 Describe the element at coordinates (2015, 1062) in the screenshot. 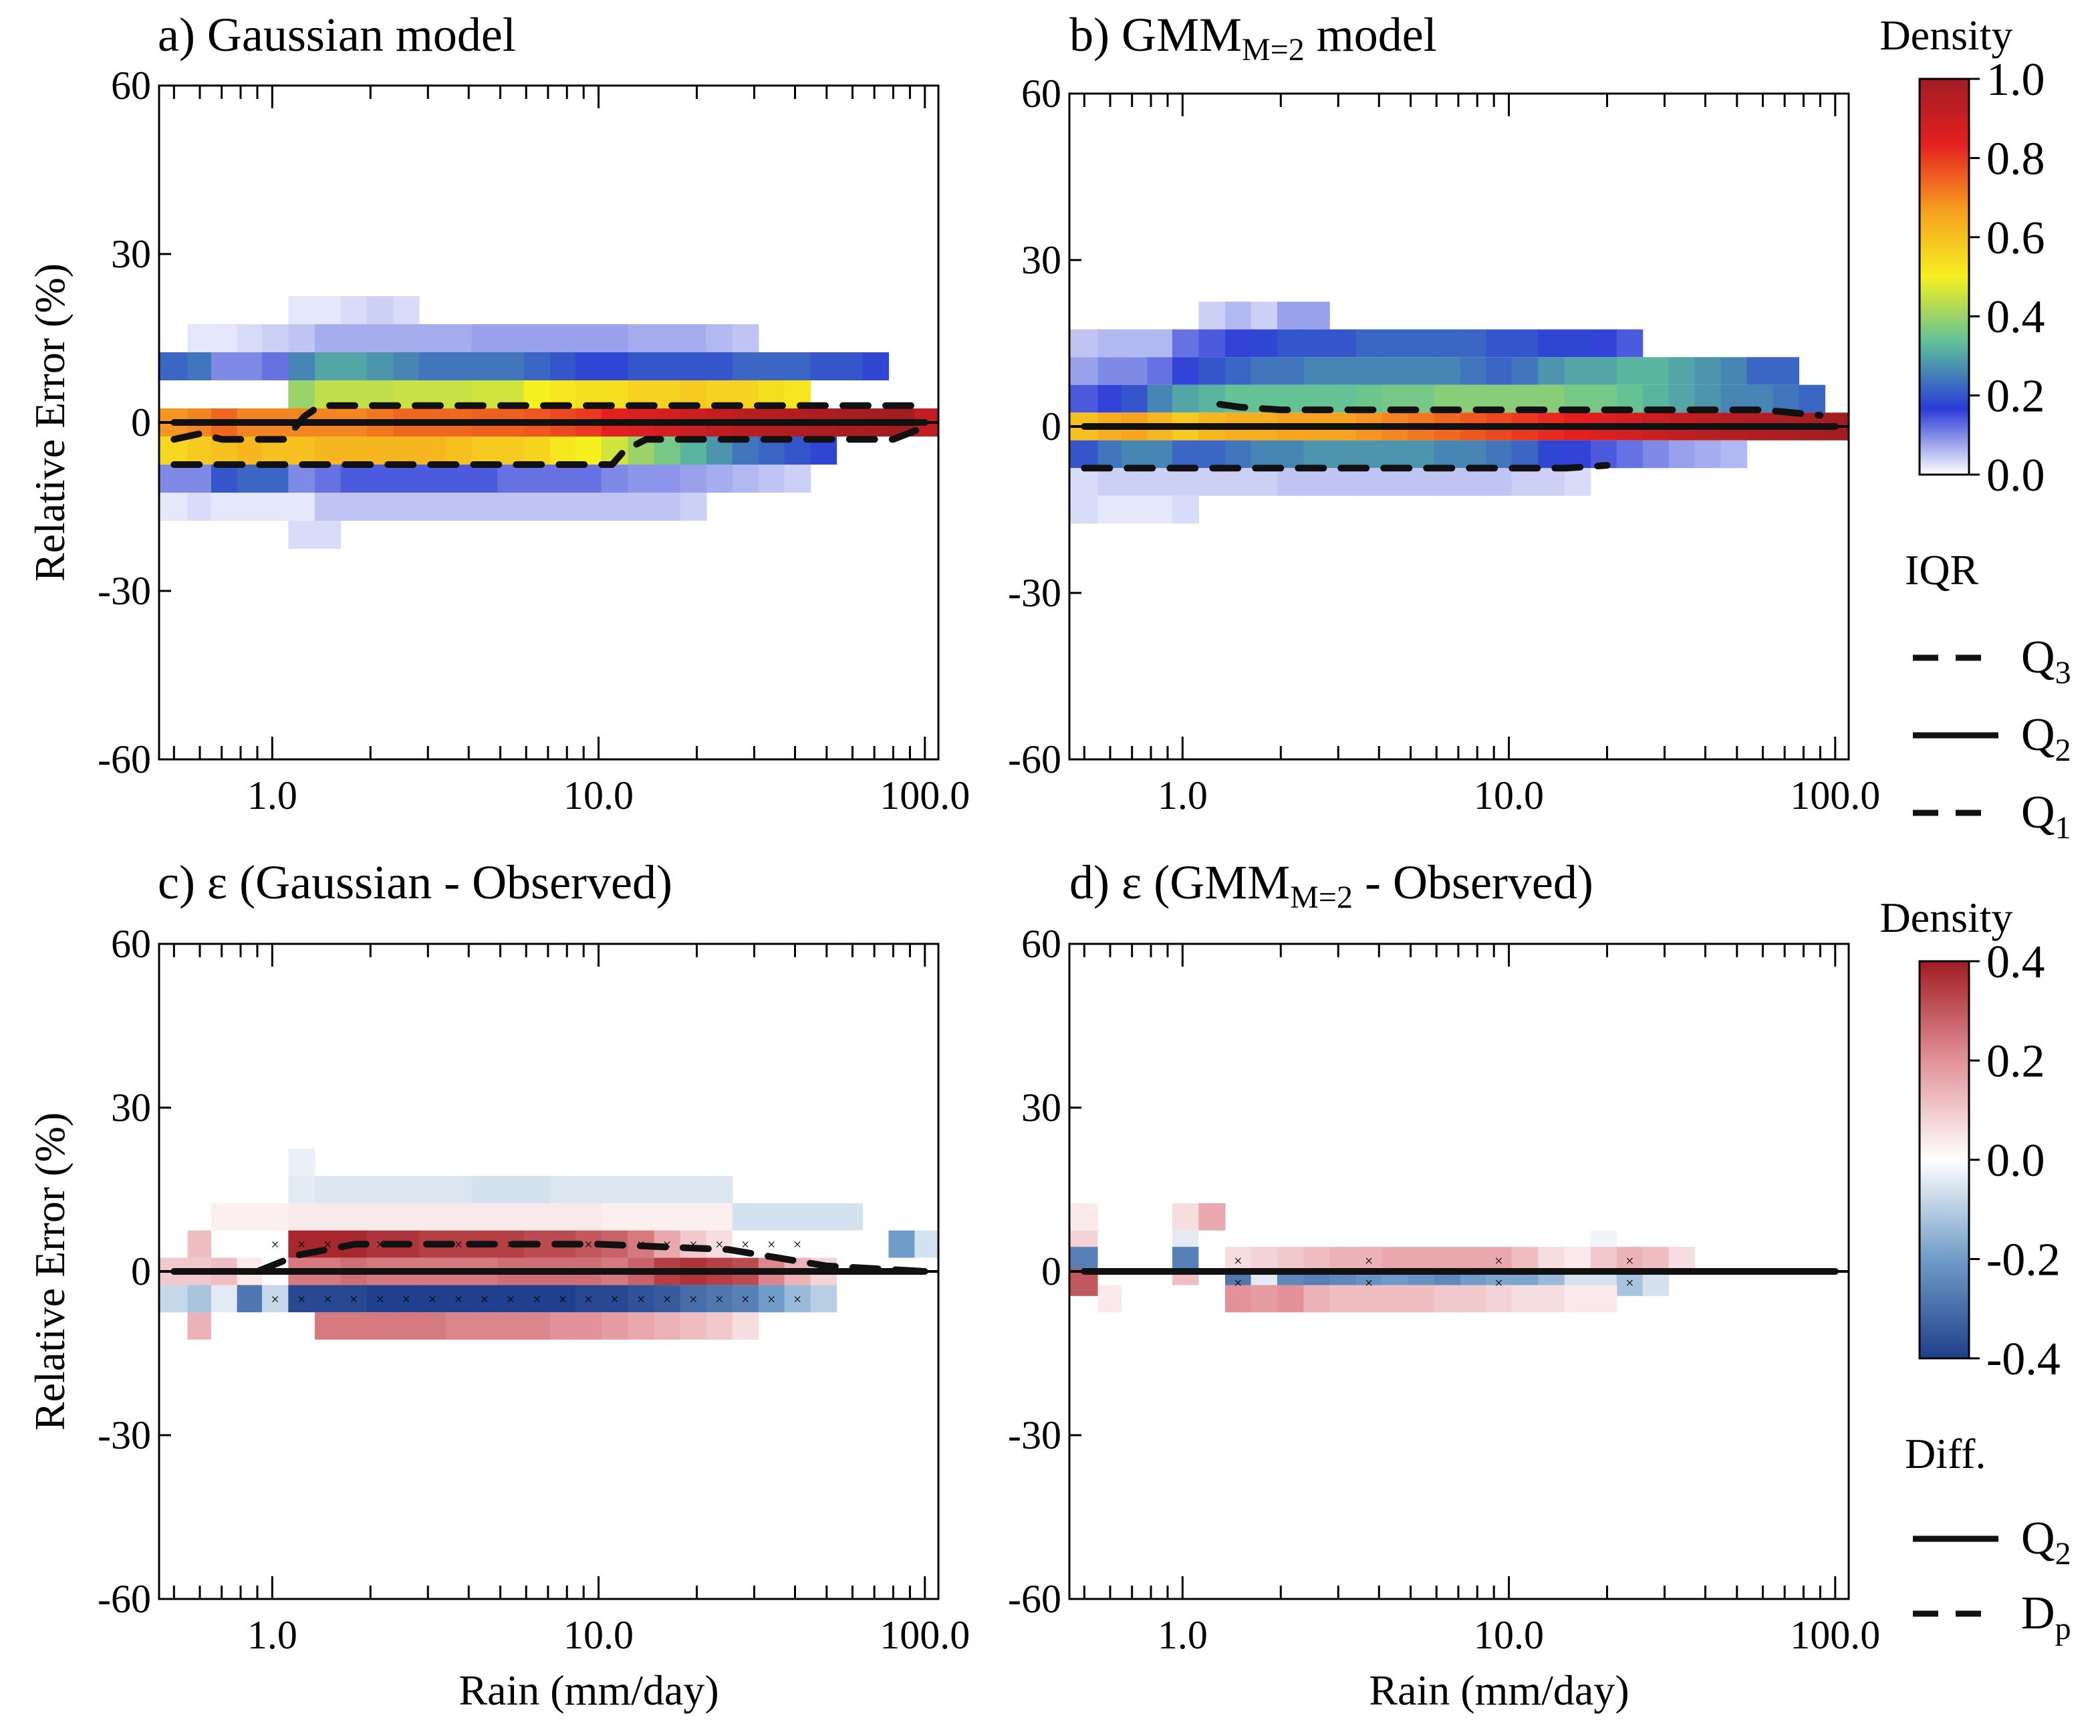

I see `colorbar-tick-label: 0.2` at that location.